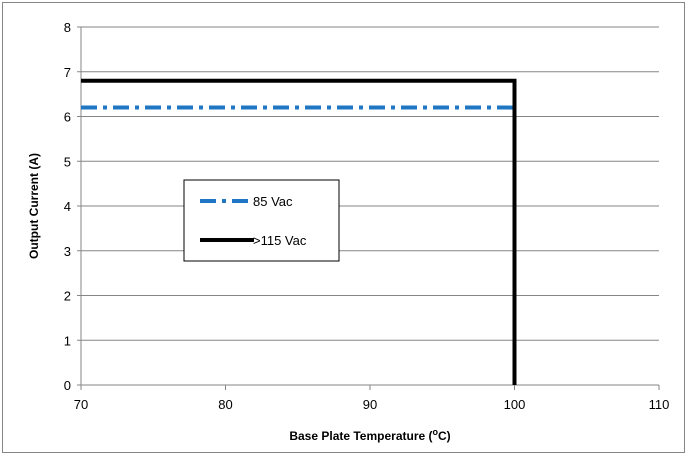 This screenshot has width=689, height=457. I want to click on legend-box, so click(261, 220).